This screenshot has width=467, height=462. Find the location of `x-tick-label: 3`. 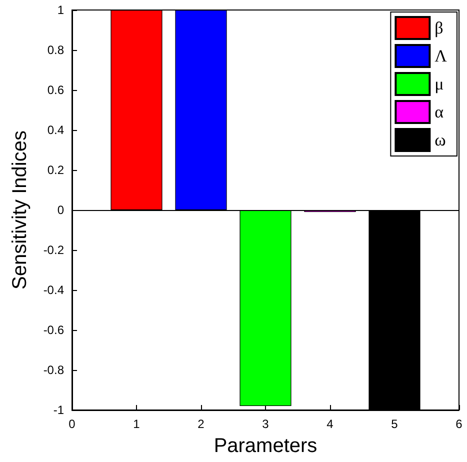

x-tick-label: 3 is located at coordinates (266, 424).